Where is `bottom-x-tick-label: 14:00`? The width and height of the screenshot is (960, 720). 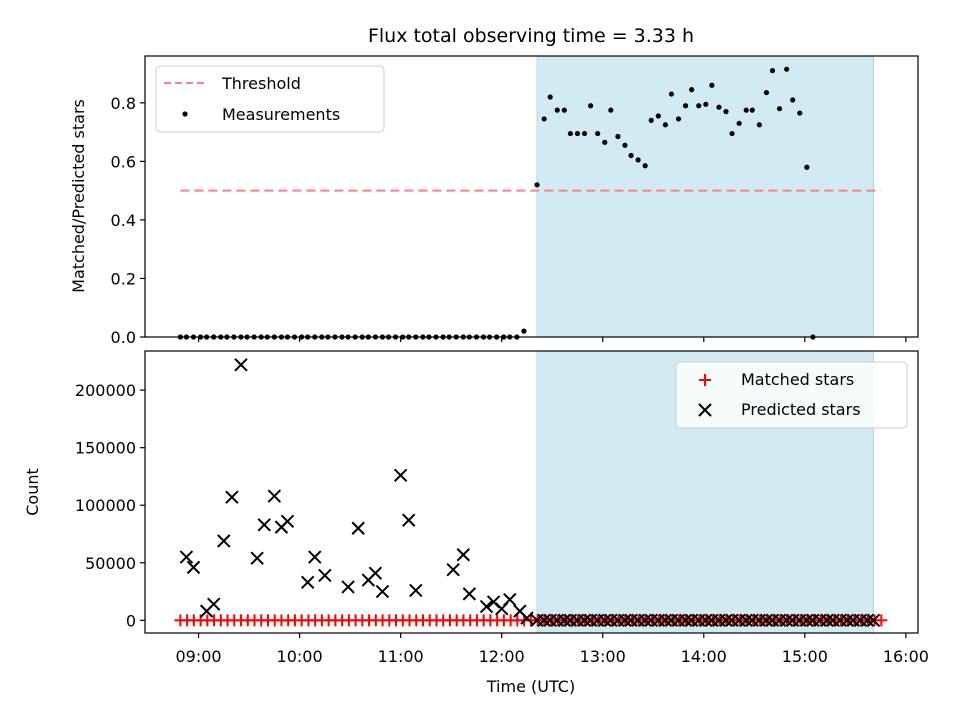 bottom-x-tick-label: 14:00 is located at coordinates (704, 656).